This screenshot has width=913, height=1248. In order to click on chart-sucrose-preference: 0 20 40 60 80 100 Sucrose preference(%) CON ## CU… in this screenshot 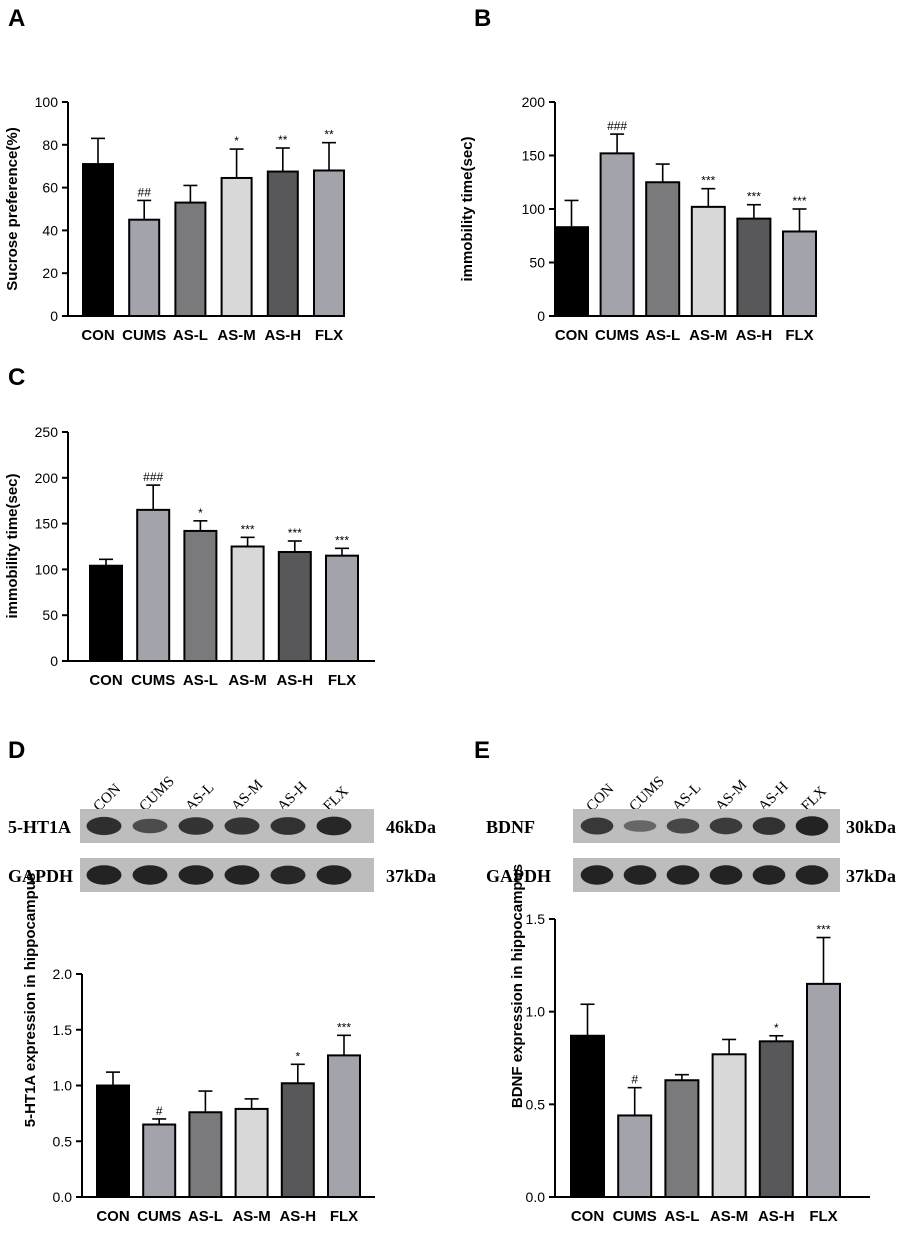, I will do `click(174, 219)`.